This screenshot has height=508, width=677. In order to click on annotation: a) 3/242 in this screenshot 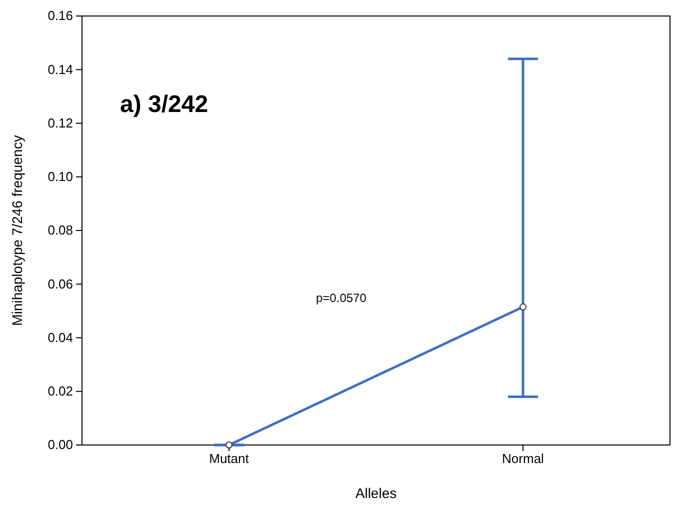, I will do `click(164, 104)`.